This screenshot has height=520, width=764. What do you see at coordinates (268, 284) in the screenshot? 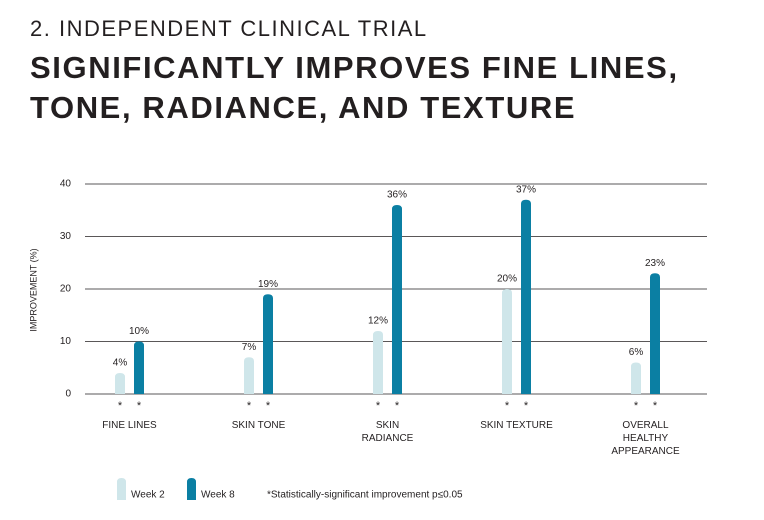
I see `value-label: 19%` at bounding box center [268, 284].